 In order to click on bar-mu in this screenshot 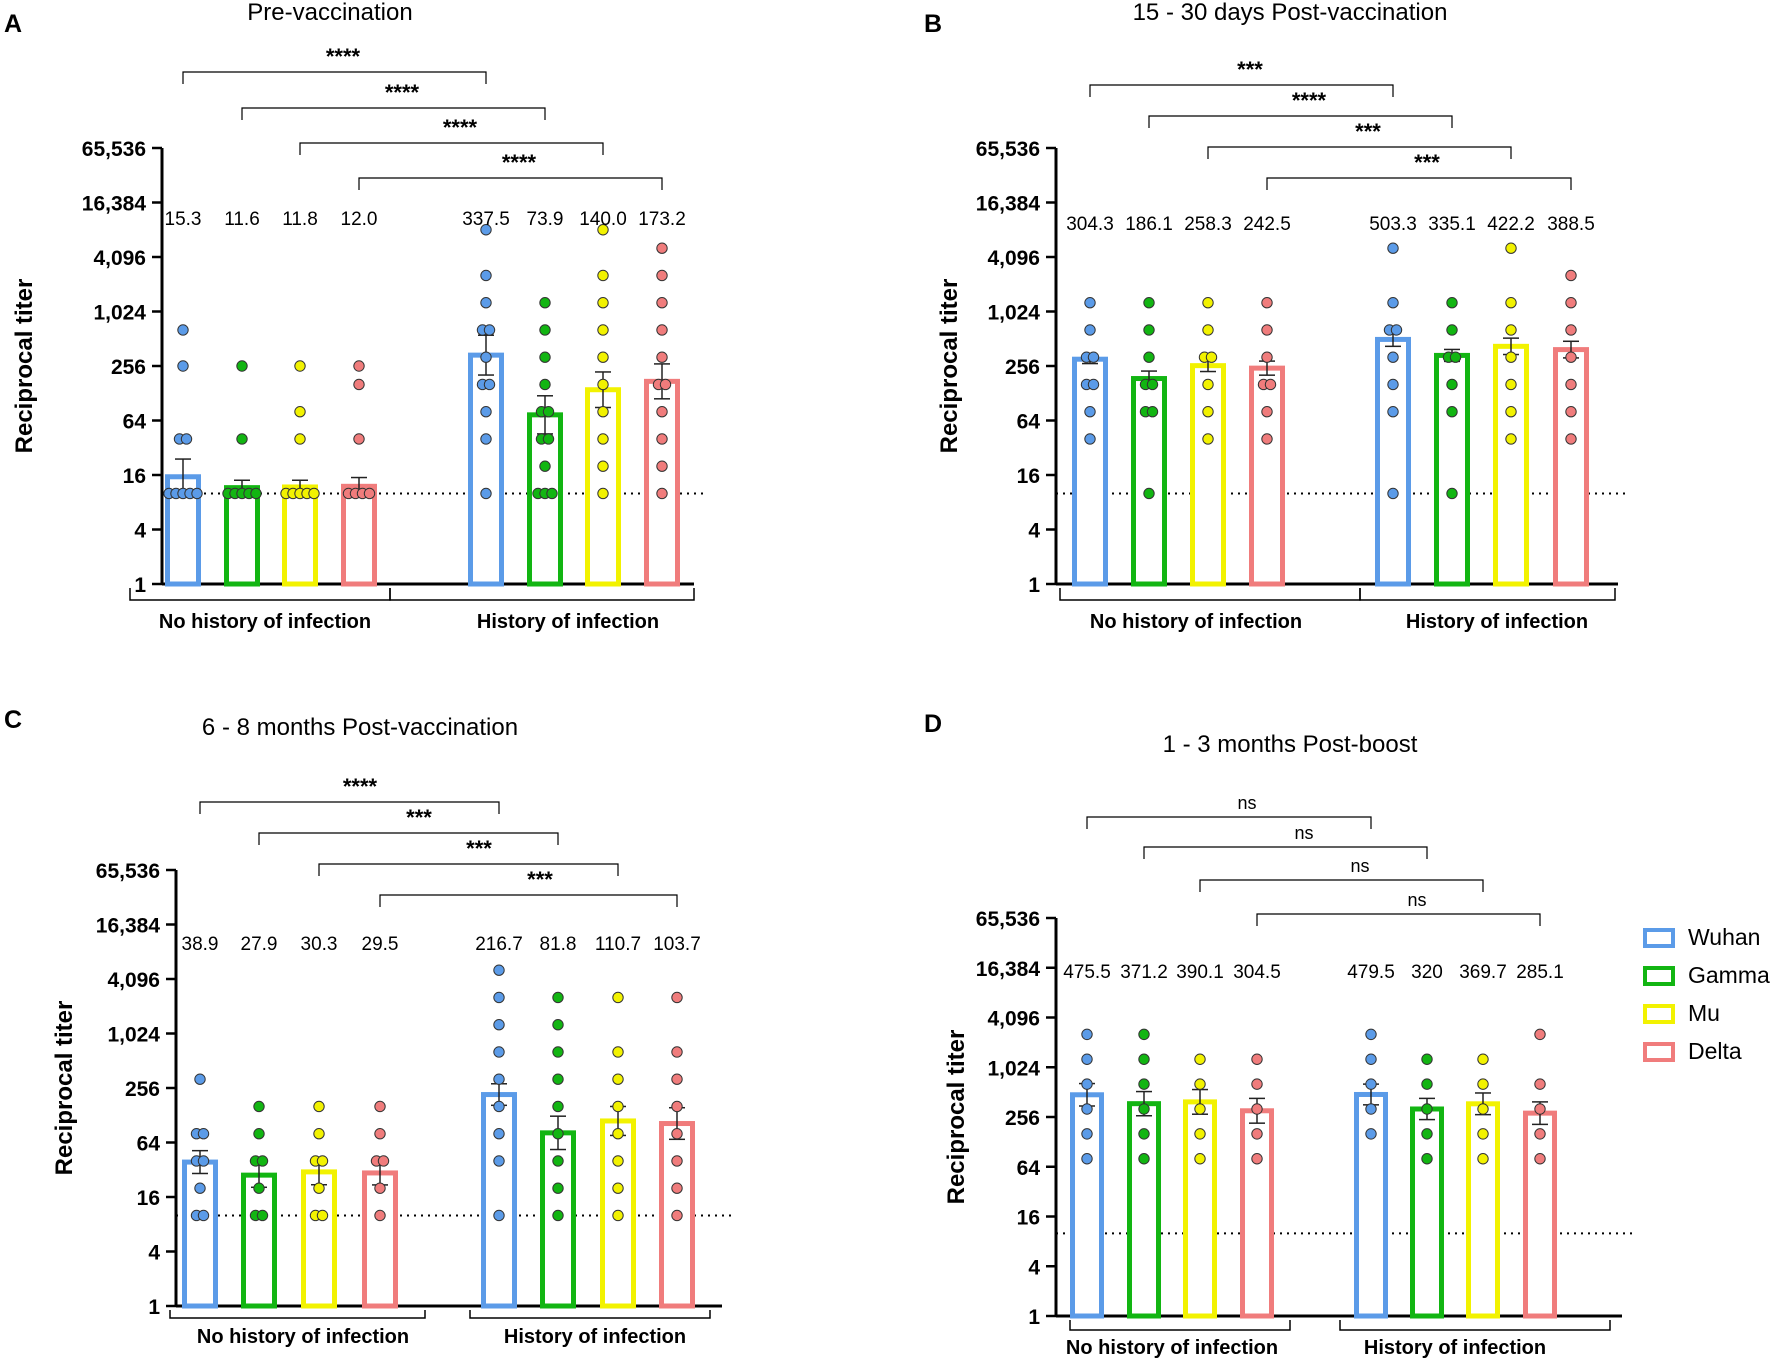, I will do `click(300, 535)`.